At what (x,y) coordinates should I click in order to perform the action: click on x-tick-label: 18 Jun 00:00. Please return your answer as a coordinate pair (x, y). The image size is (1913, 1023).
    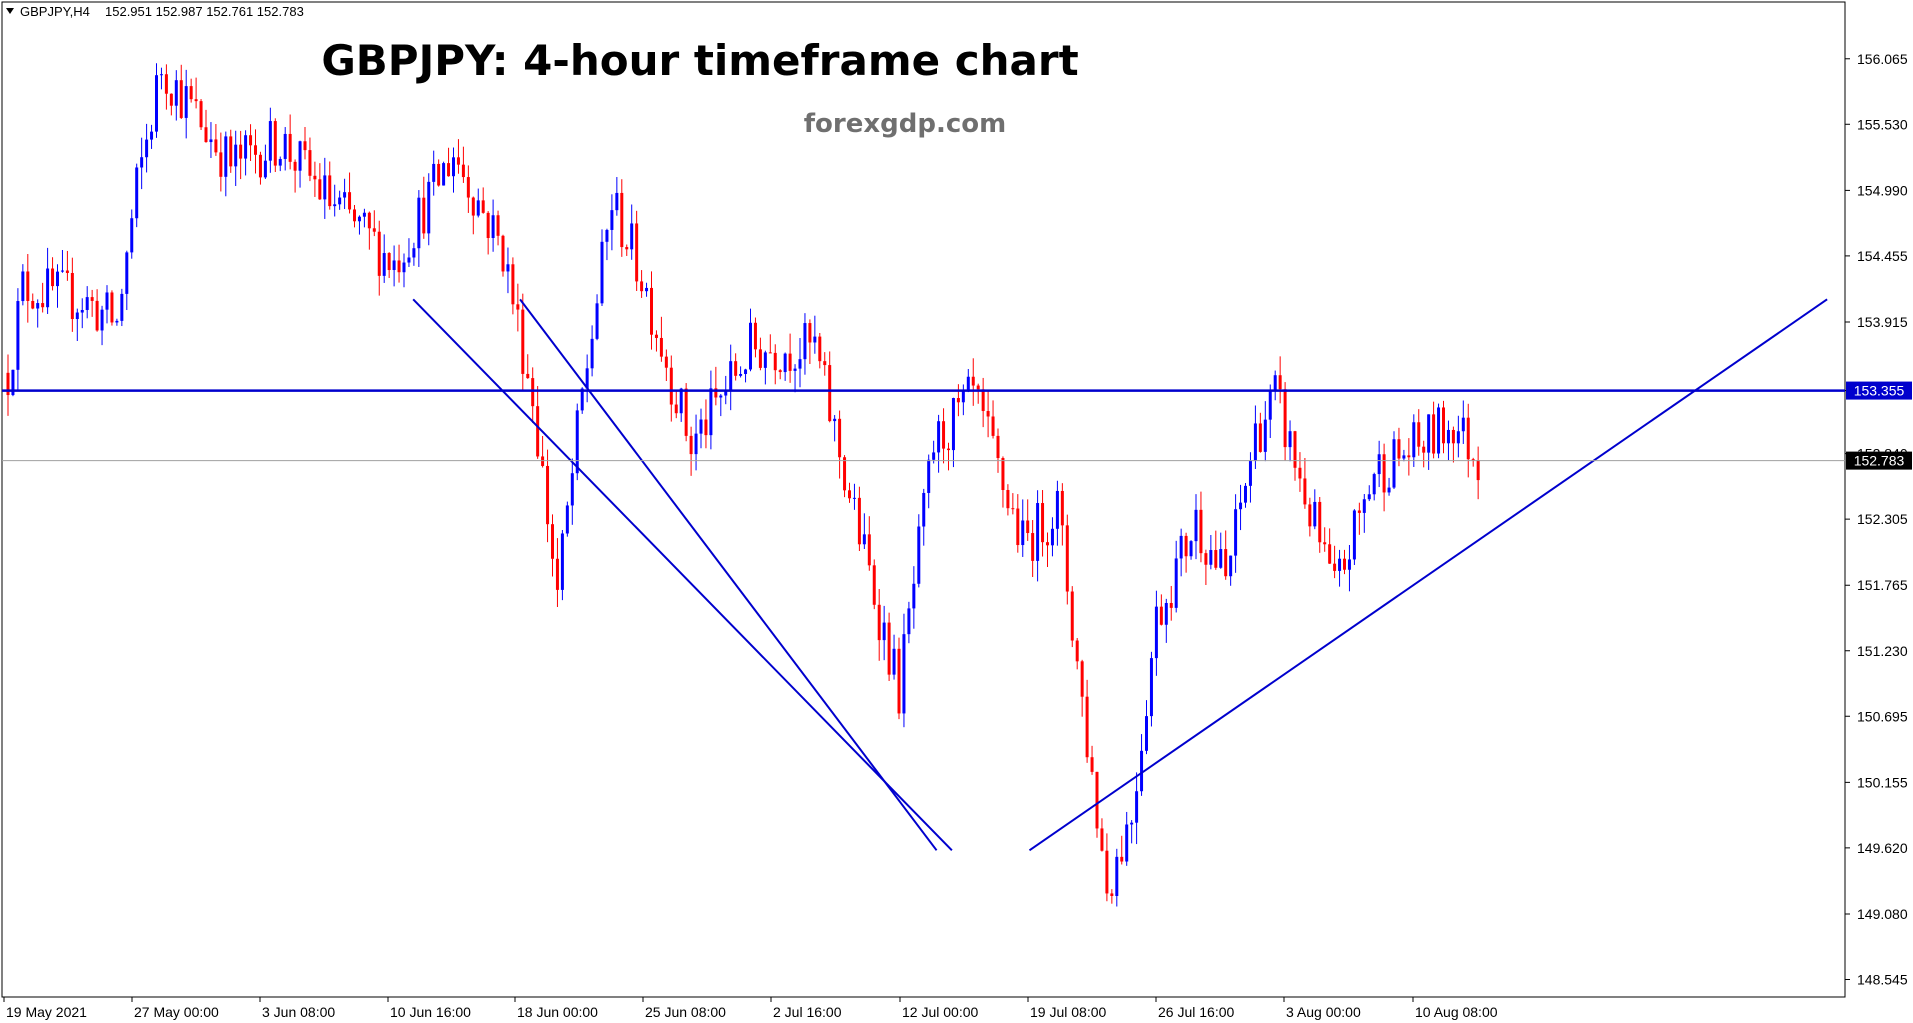
    Looking at the image, I should click on (557, 1012).